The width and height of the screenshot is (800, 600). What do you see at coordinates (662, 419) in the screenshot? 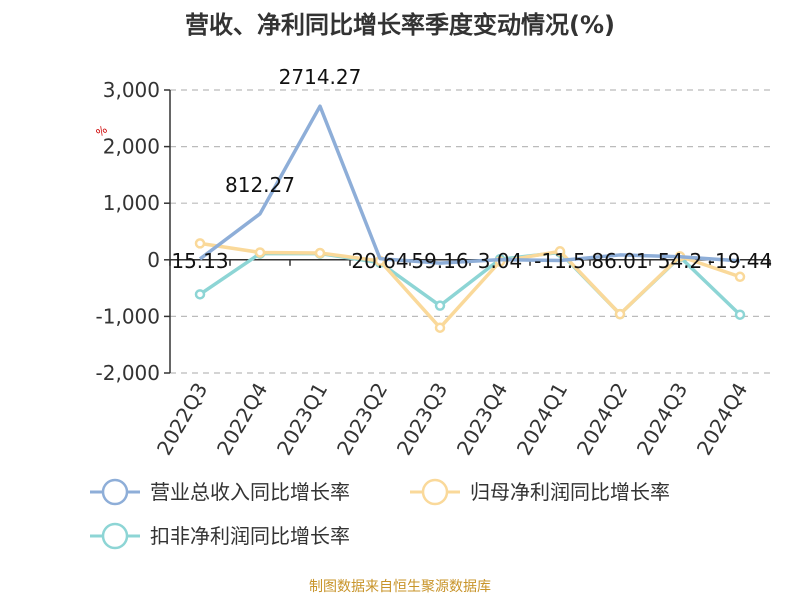
I see `x-tick-label: 2024Q3` at bounding box center [662, 419].